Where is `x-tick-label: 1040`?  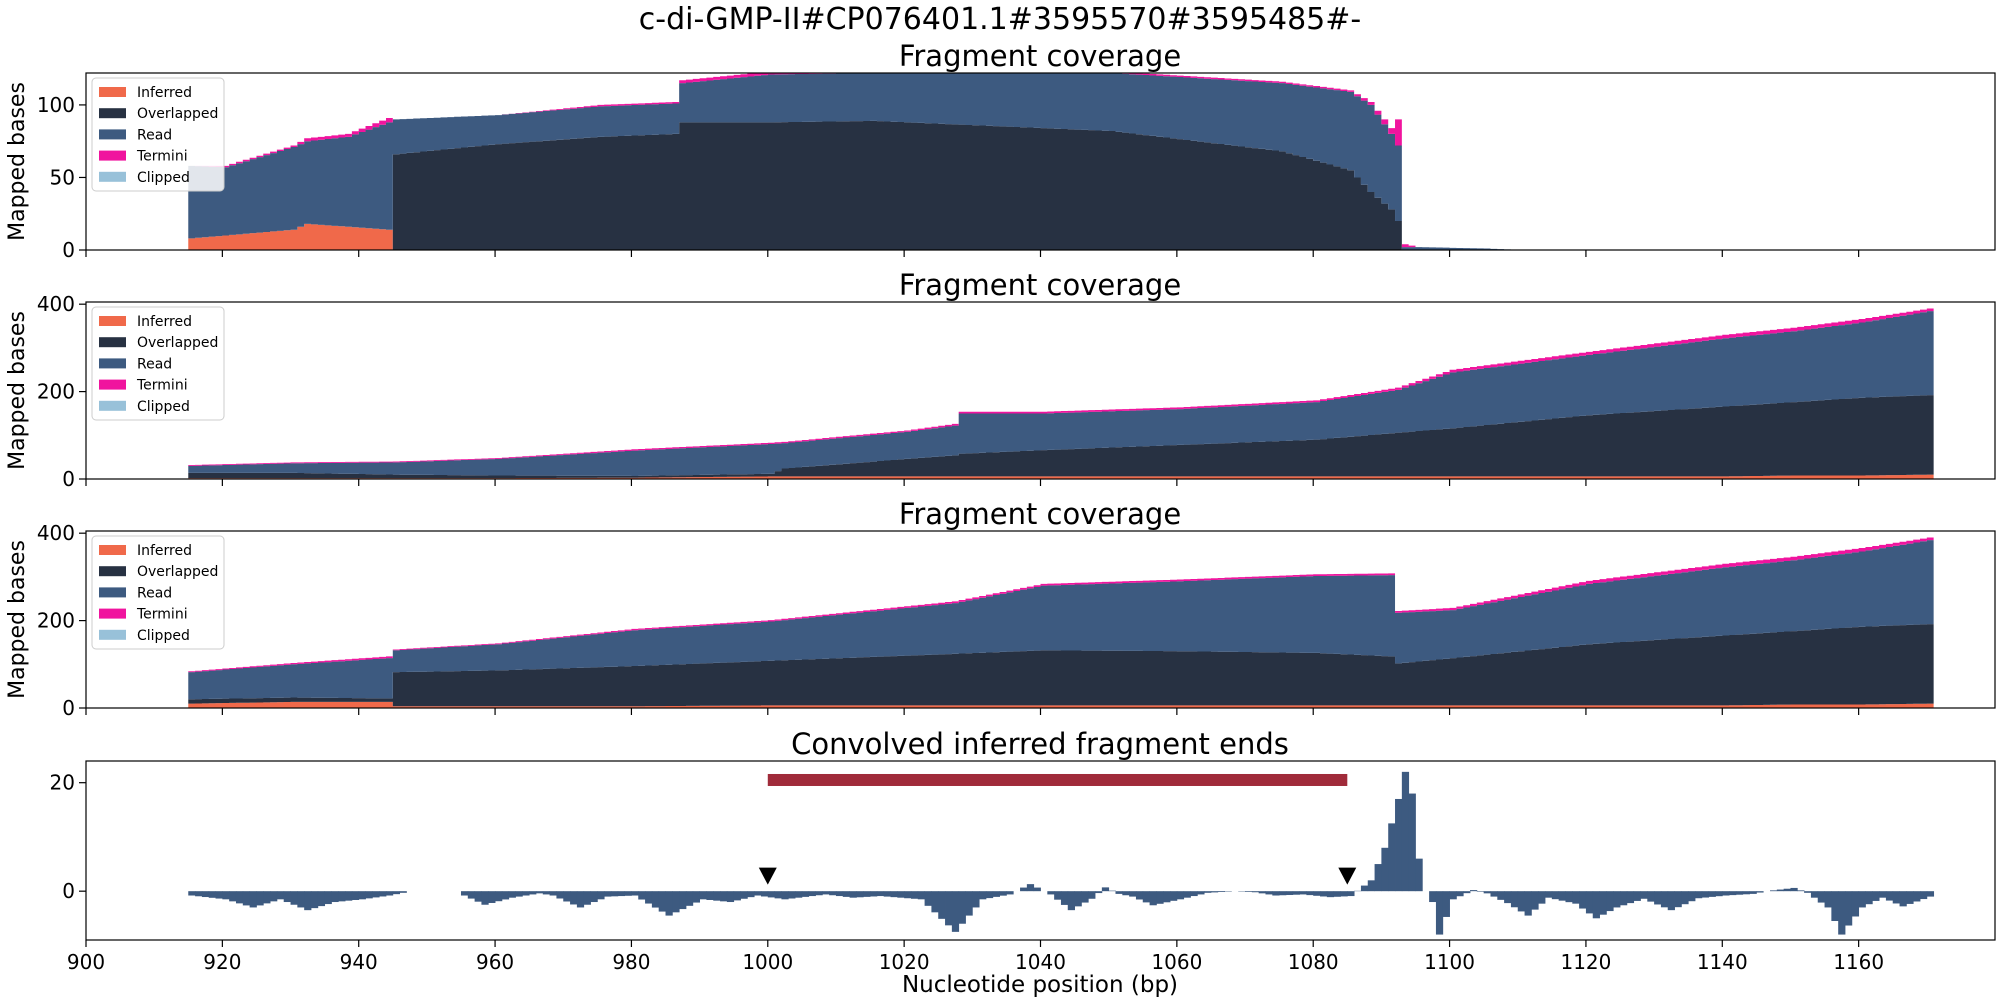 x-tick-label: 1040 is located at coordinates (1040, 962).